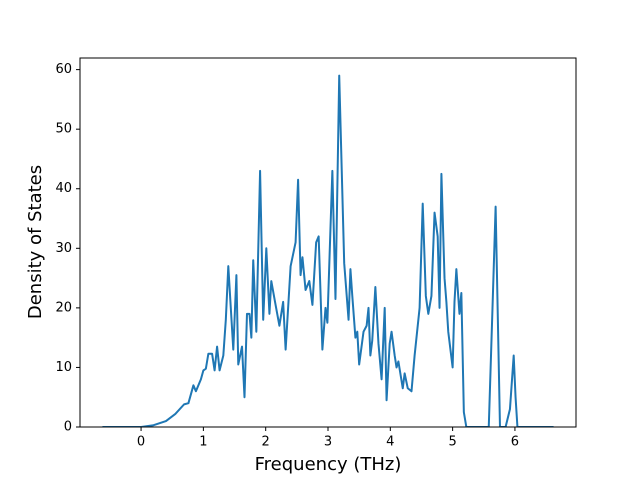 Image resolution: width=640 pixels, height=480 pixels. What do you see at coordinates (63, 69) in the screenshot?
I see `y-tick-label: 60` at bounding box center [63, 69].